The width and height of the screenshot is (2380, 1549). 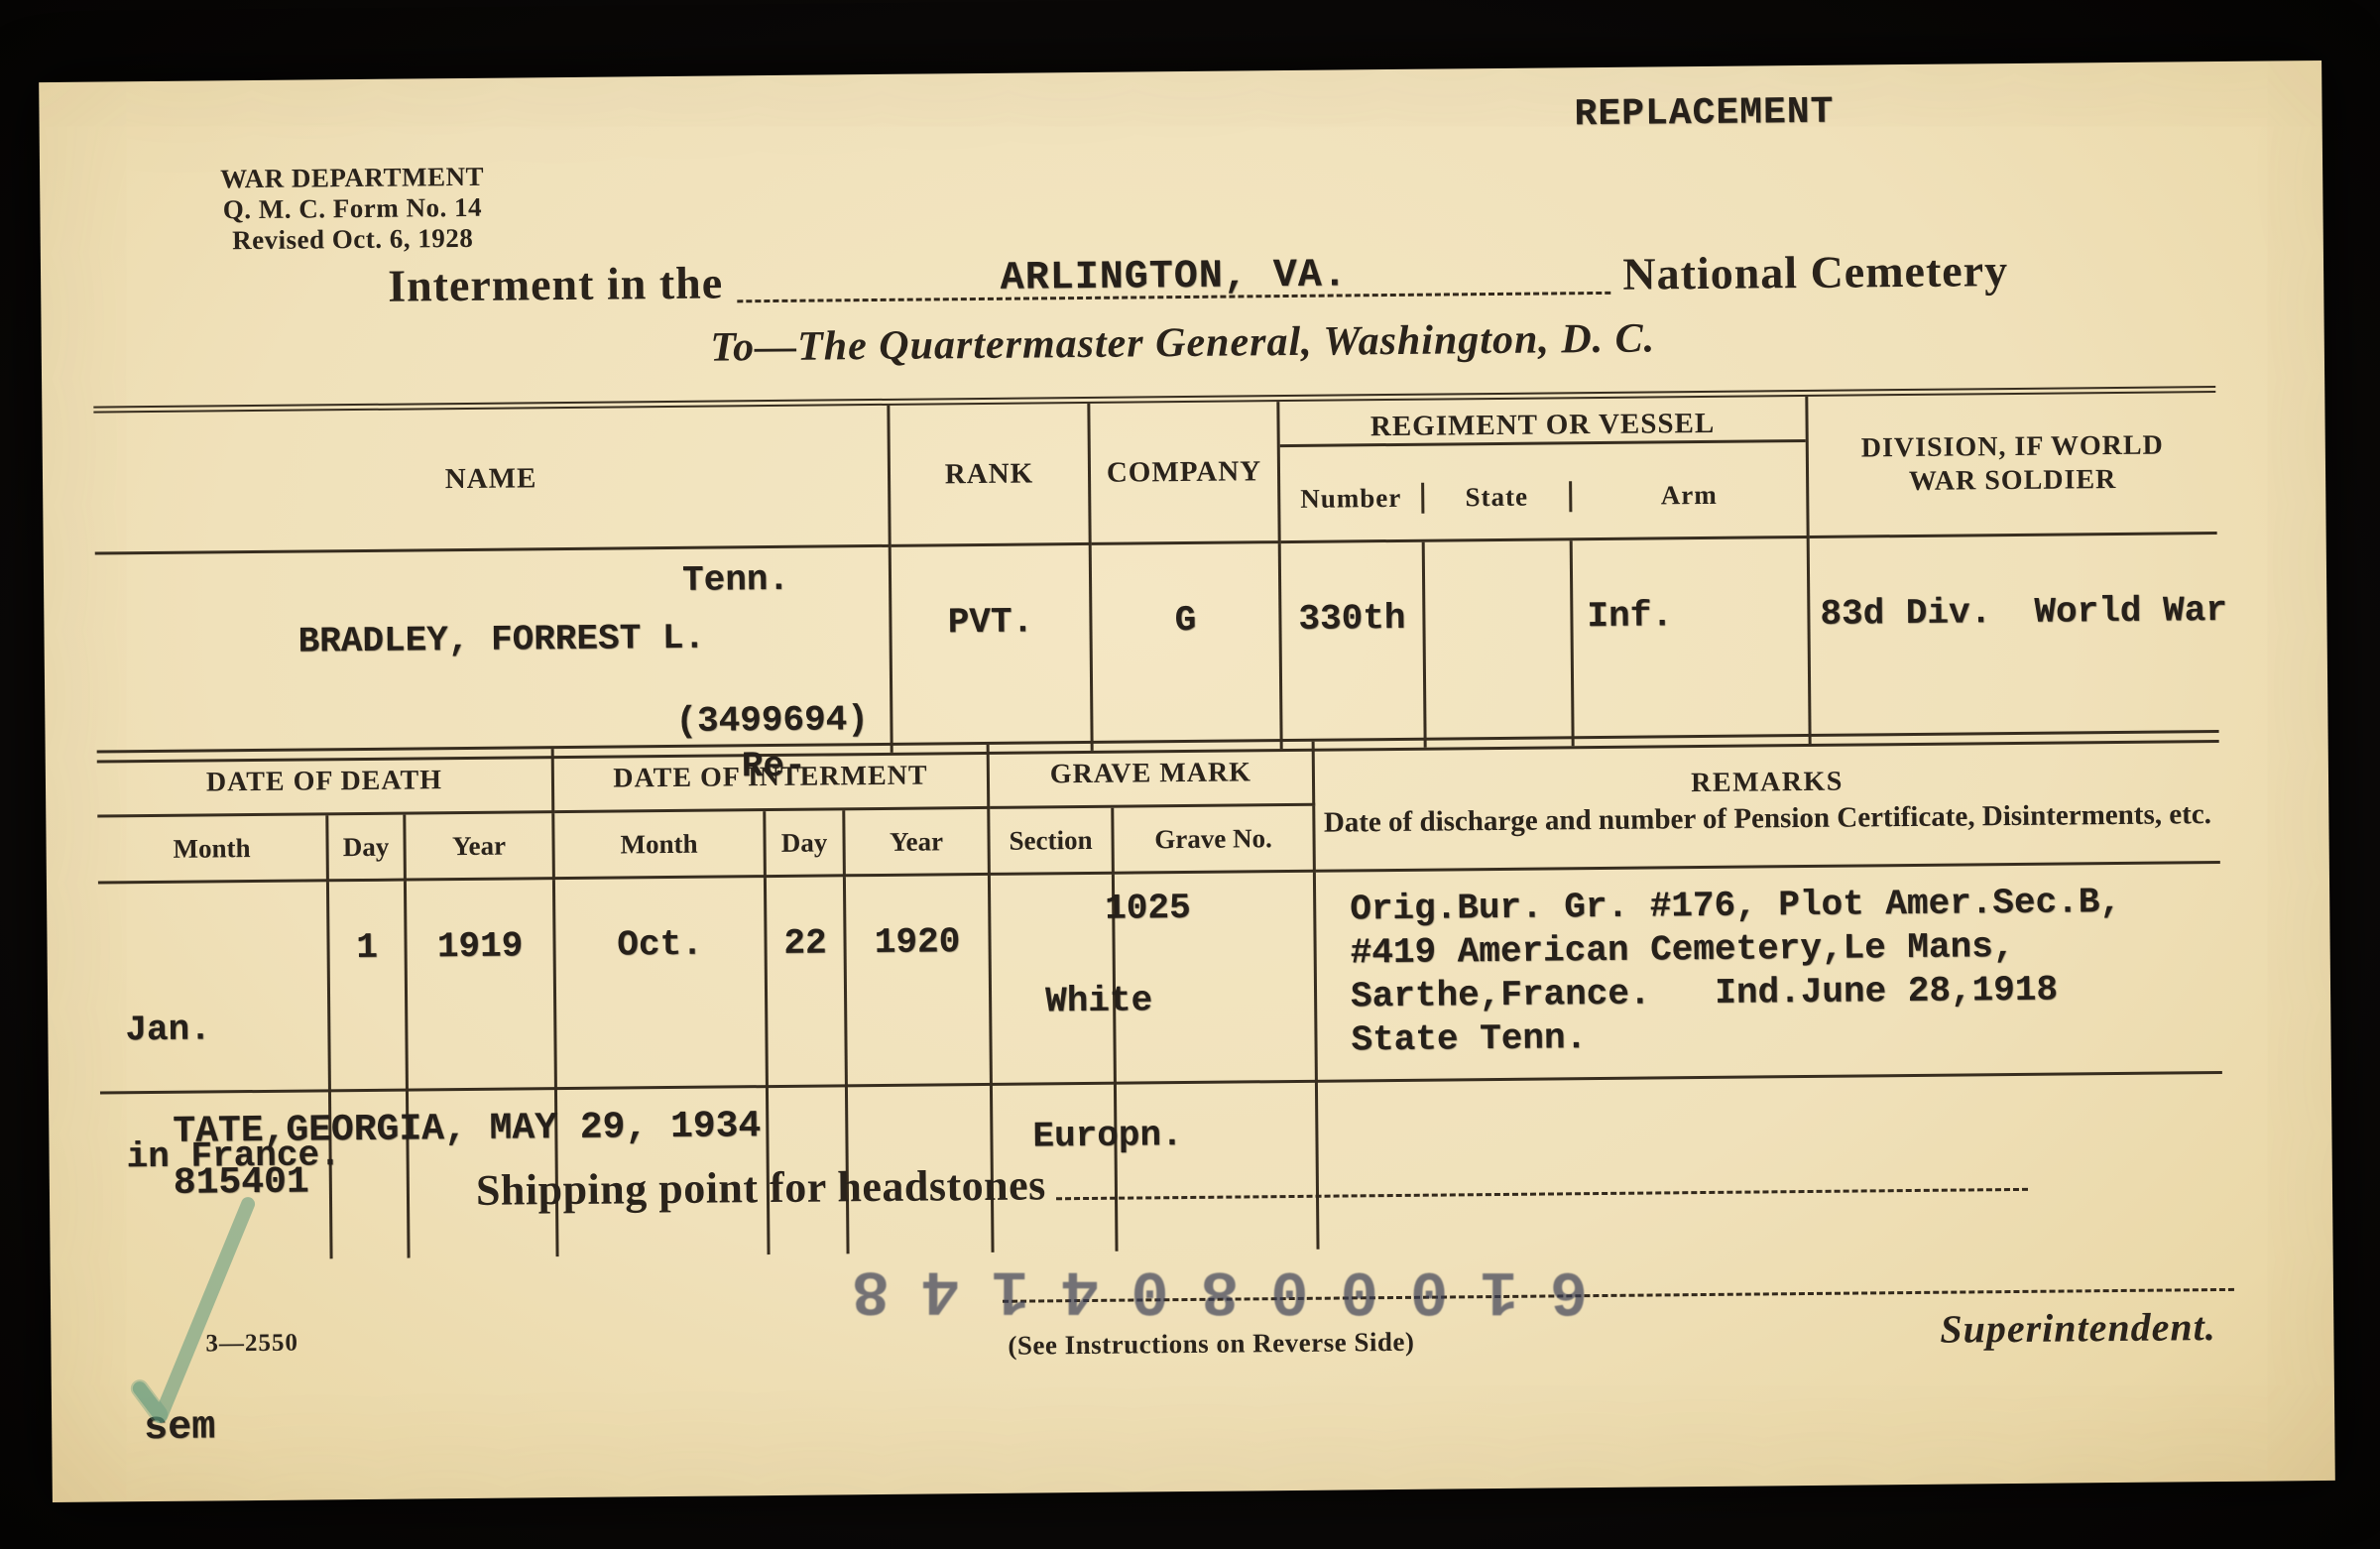 What do you see at coordinates (806, 844) in the screenshot?
I see `interment-day-header: Day` at bounding box center [806, 844].